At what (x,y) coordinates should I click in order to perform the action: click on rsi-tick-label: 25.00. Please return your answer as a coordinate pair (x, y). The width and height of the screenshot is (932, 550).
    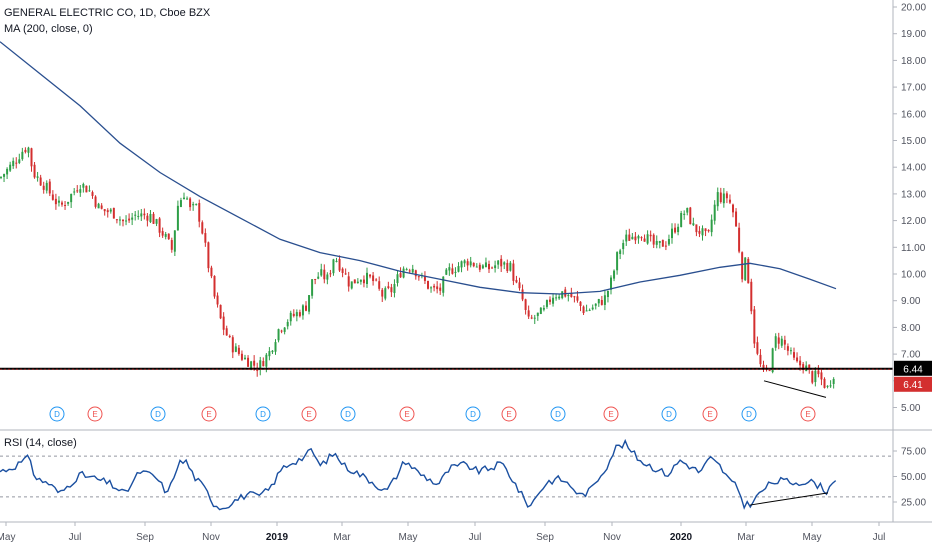
    Looking at the image, I should click on (913, 503).